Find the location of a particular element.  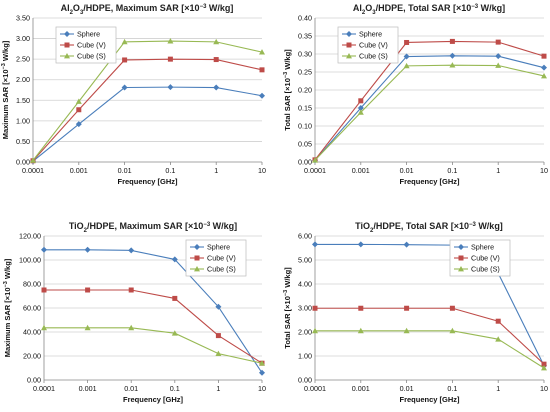

y-tick-label: 1.50 is located at coordinates (23, 100).